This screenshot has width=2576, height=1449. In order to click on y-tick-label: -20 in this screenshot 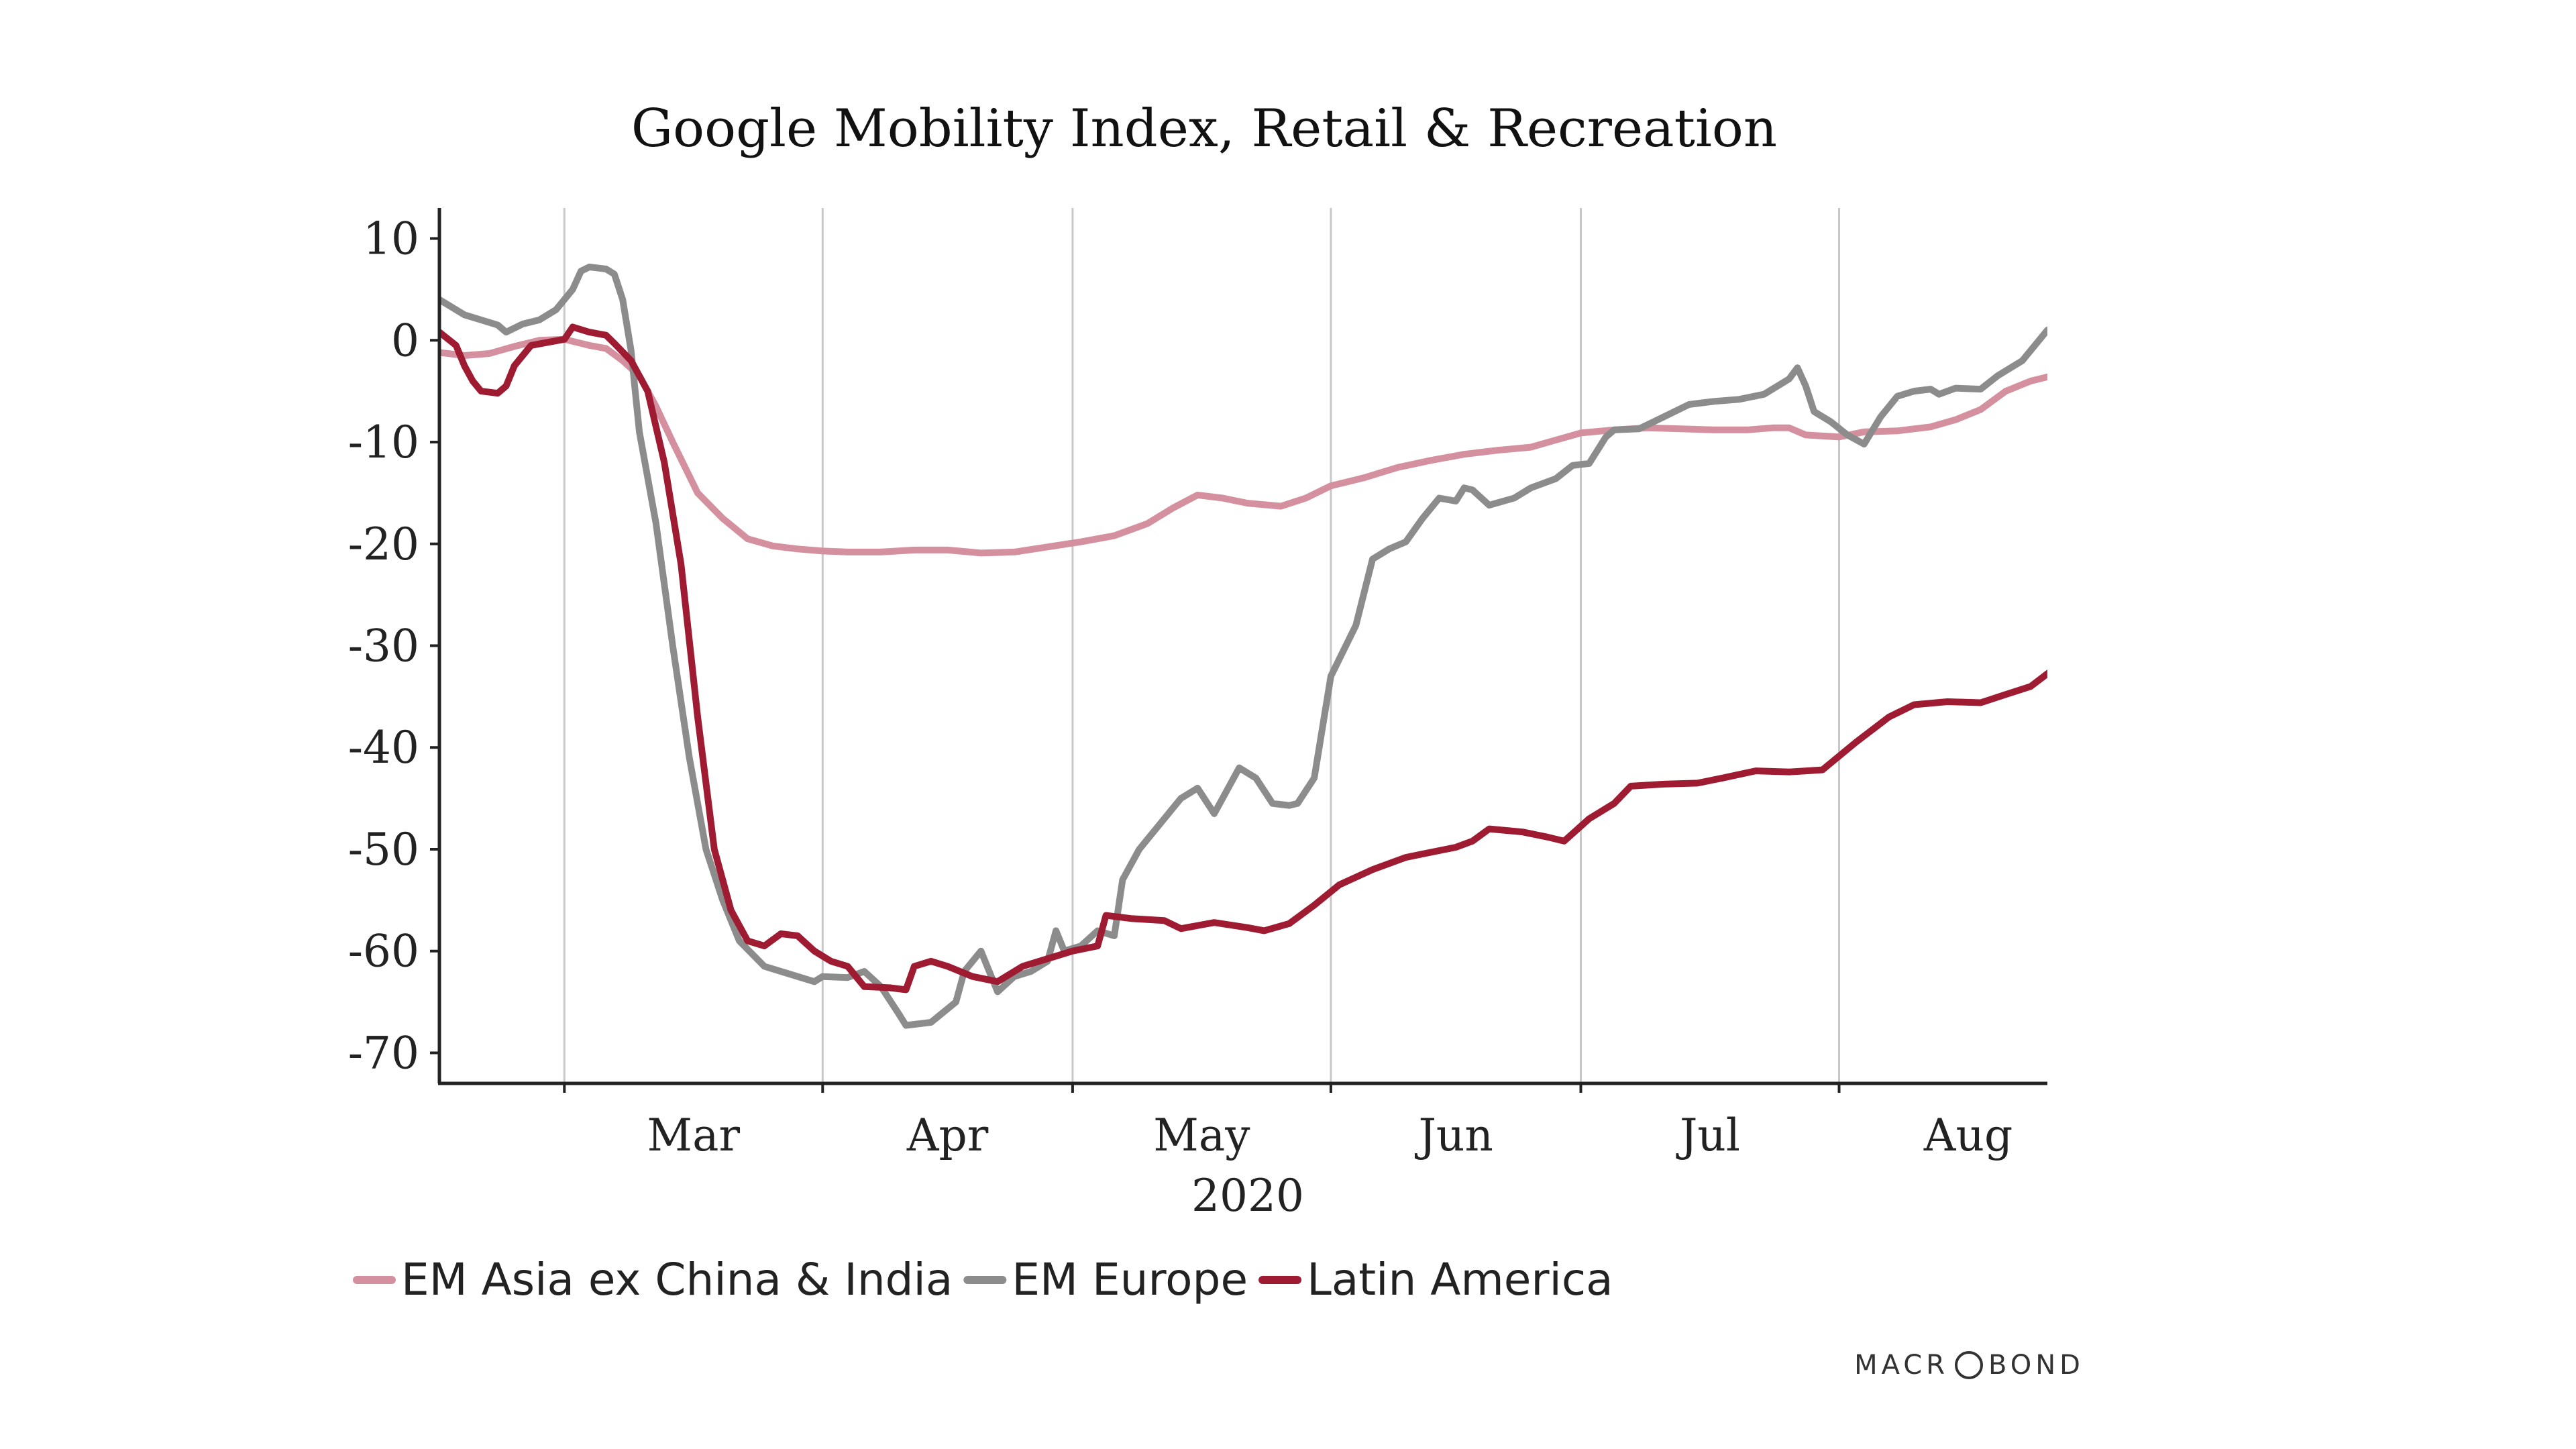, I will do `click(383, 544)`.